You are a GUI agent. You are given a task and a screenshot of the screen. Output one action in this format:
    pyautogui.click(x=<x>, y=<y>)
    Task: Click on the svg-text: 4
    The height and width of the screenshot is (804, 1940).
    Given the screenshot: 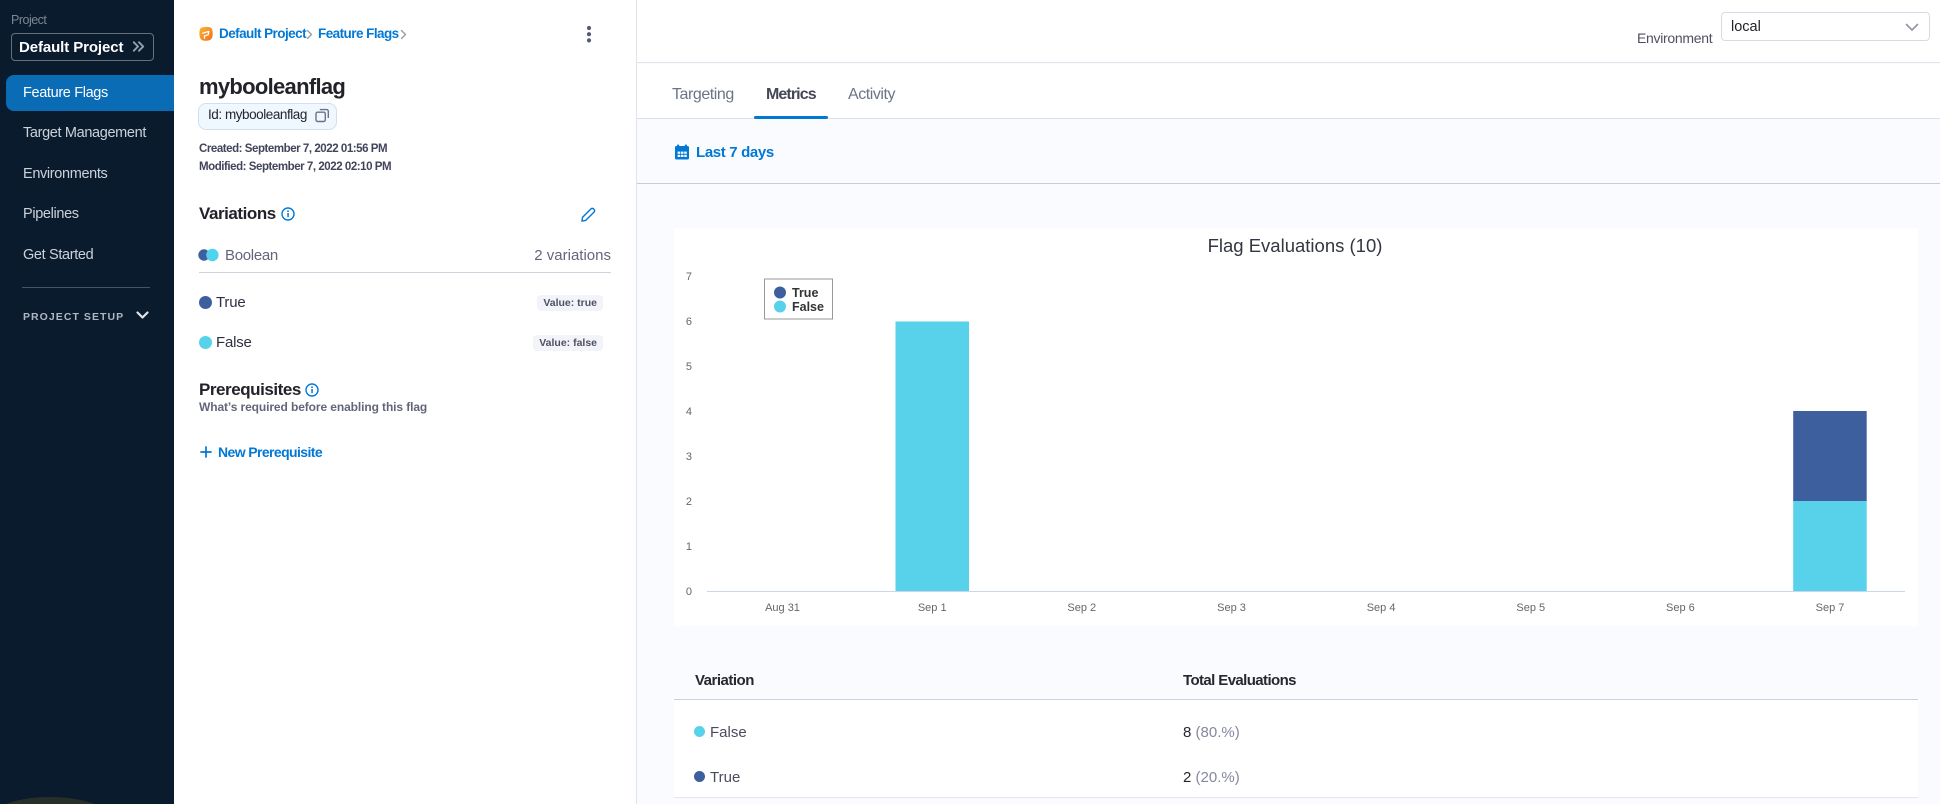 What is the action you would take?
    pyautogui.click(x=689, y=412)
    